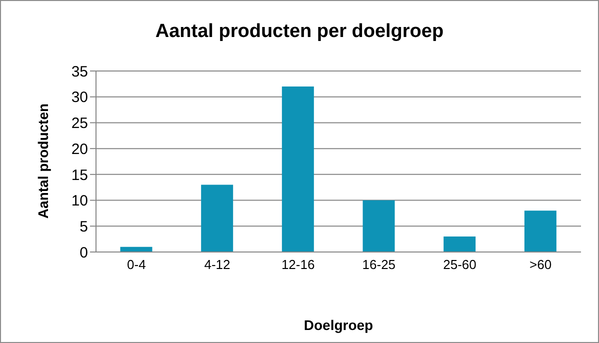 The width and height of the screenshot is (599, 343). What do you see at coordinates (298, 264) in the screenshot?
I see `x-tick-label: 12-16` at bounding box center [298, 264].